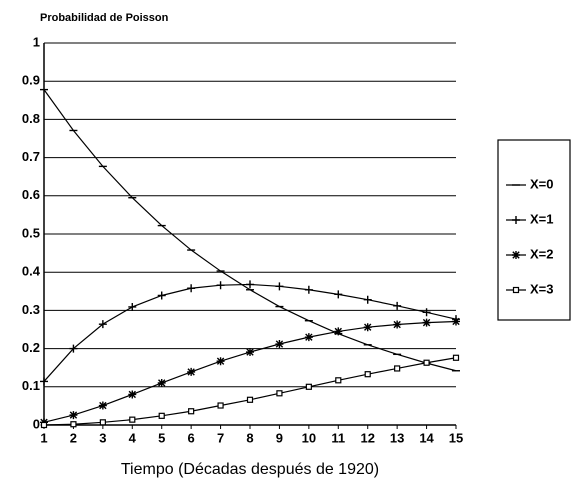  What do you see at coordinates (426, 437) in the screenshot?
I see `x-tick-label: 14` at bounding box center [426, 437].